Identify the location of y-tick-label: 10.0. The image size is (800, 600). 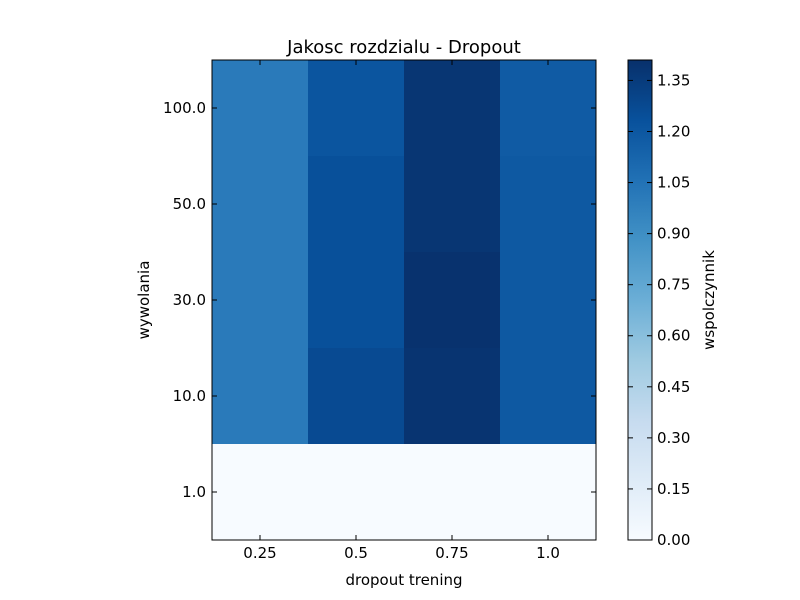
(189, 396).